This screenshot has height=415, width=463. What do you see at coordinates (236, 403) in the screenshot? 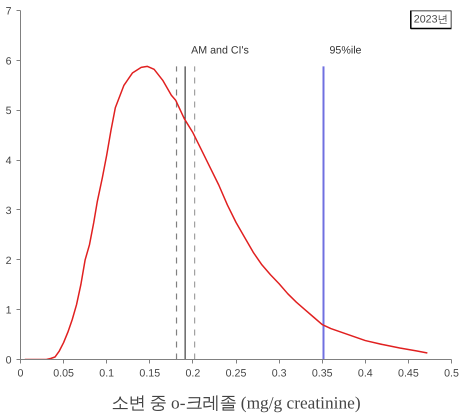
I see `x-axis-title: 소변 중 o-크레졸 (mg/g creatinine)` at bounding box center [236, 403].